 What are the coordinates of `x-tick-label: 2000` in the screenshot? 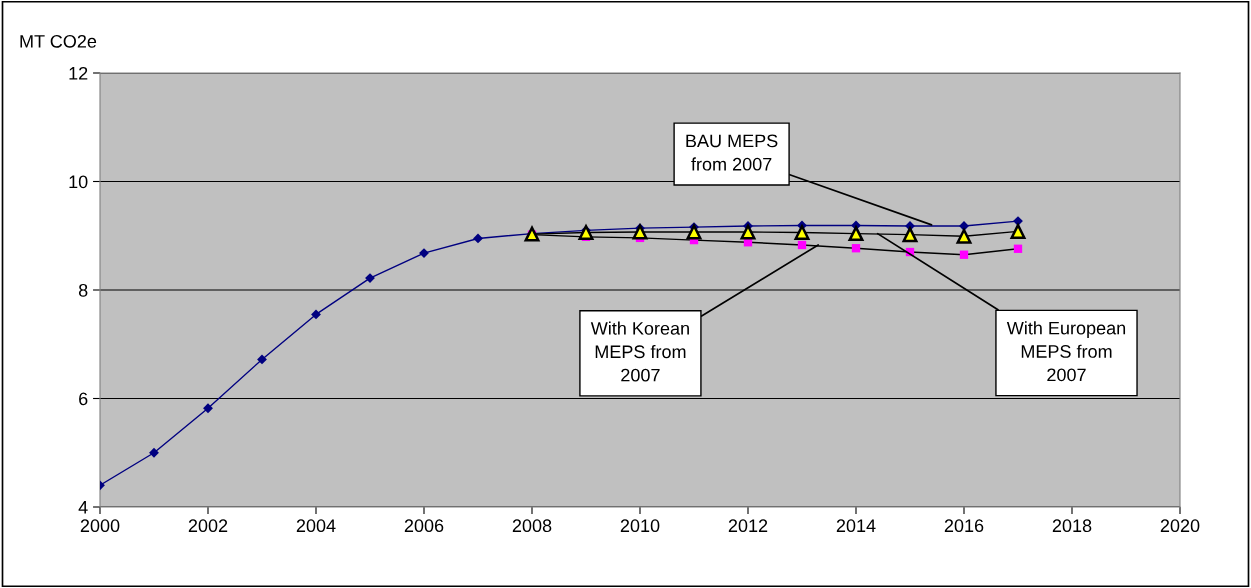 It's located at (100, 526).